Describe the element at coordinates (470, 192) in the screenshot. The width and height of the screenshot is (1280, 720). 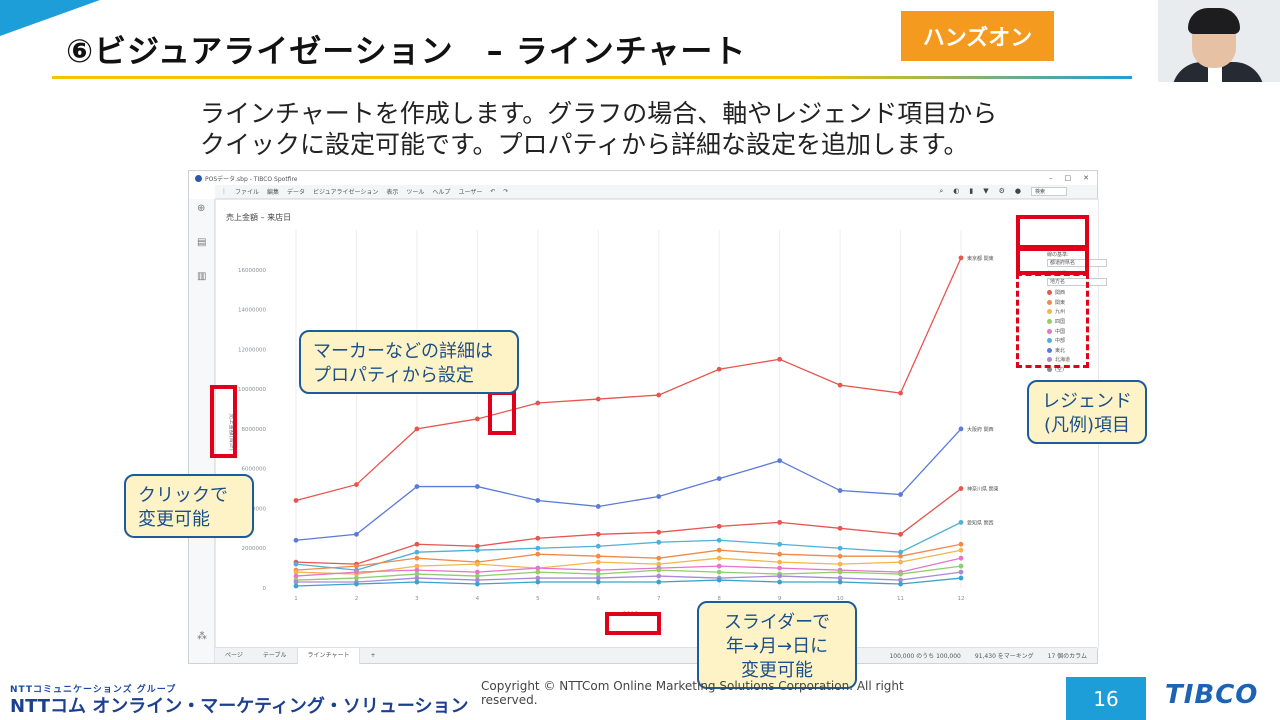
I see `menu-user: ユーザー` at that location.